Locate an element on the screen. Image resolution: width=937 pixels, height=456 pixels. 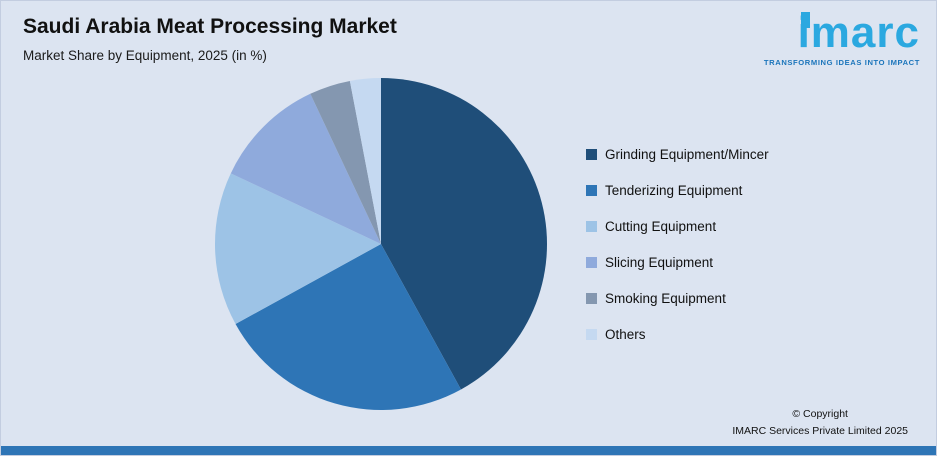
legend-item-3: Slicing Equipment is located at coordinates (677, 262).